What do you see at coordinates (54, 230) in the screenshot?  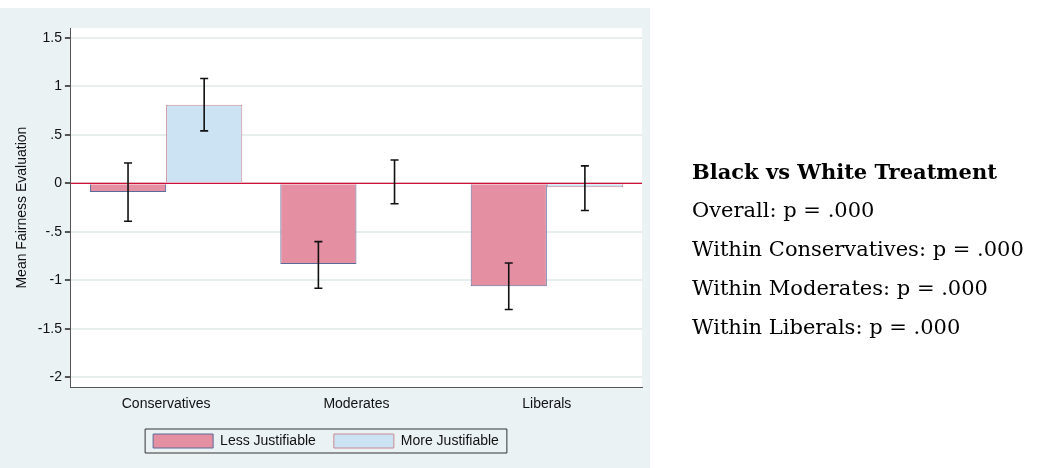 I see `y-tick-label: -.5` at bounding box center [54, 230].